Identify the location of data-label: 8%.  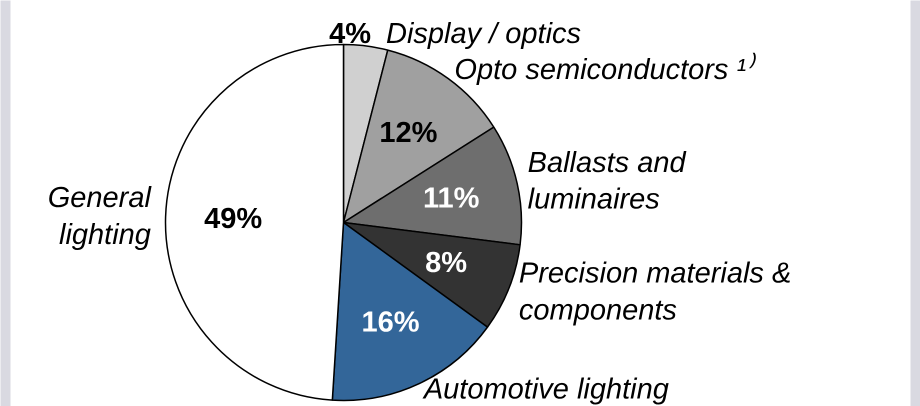
(446, 263).